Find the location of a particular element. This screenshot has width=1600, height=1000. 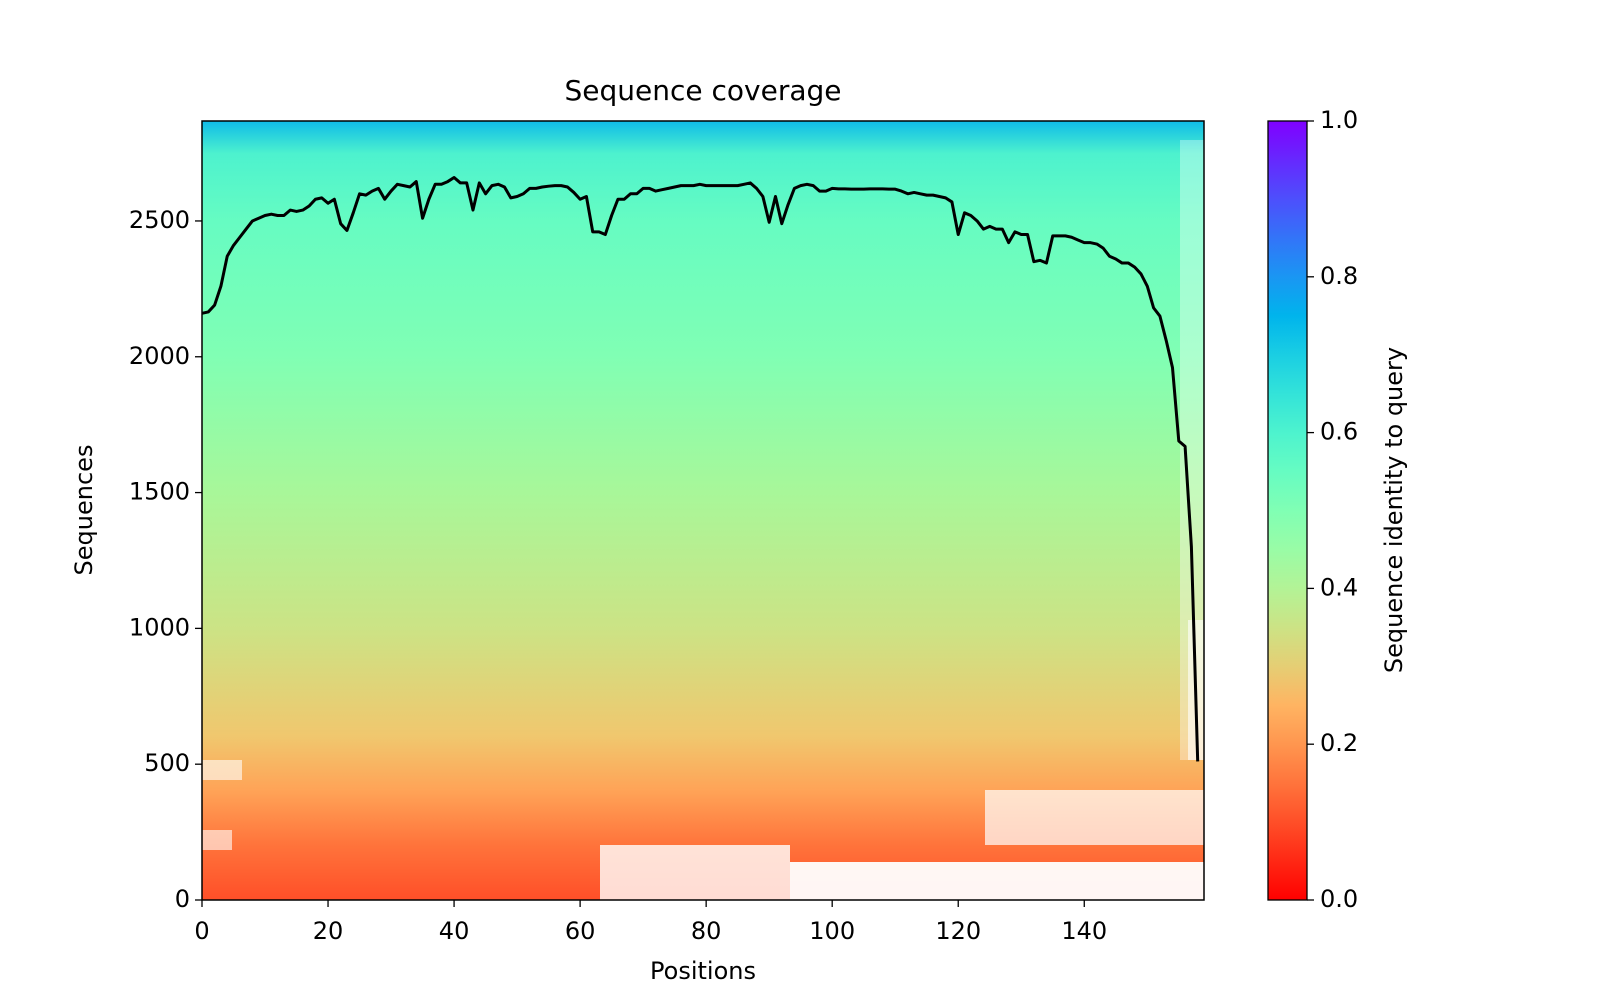

y-tick-label: 500 is located at coordinates (167, 763).